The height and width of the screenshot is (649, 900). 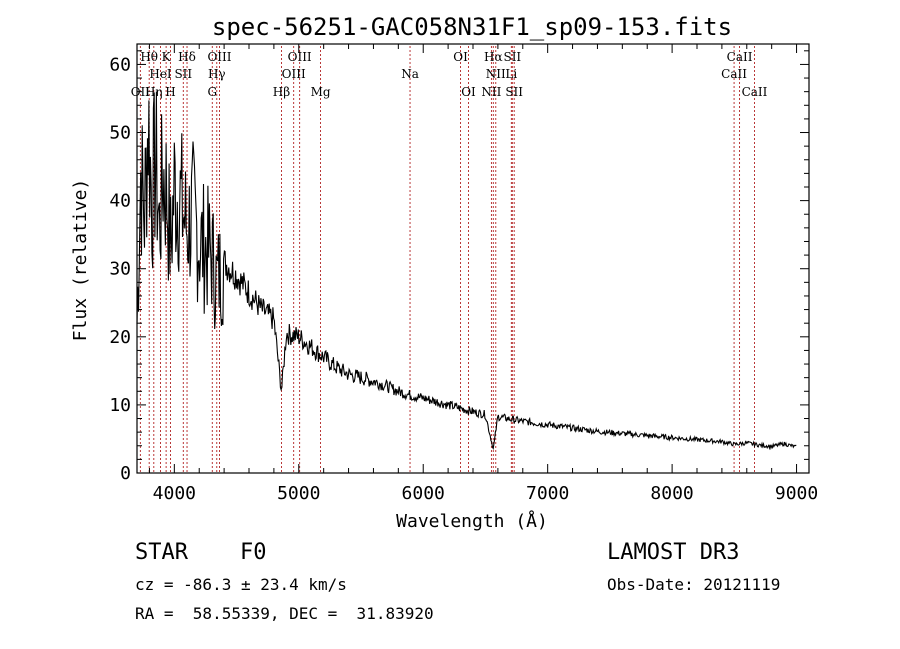 What do you see at coordinates (281, 92) in the screenshot?
I see `spectral-line-label: Hβ` at bounding box center [281, 92].